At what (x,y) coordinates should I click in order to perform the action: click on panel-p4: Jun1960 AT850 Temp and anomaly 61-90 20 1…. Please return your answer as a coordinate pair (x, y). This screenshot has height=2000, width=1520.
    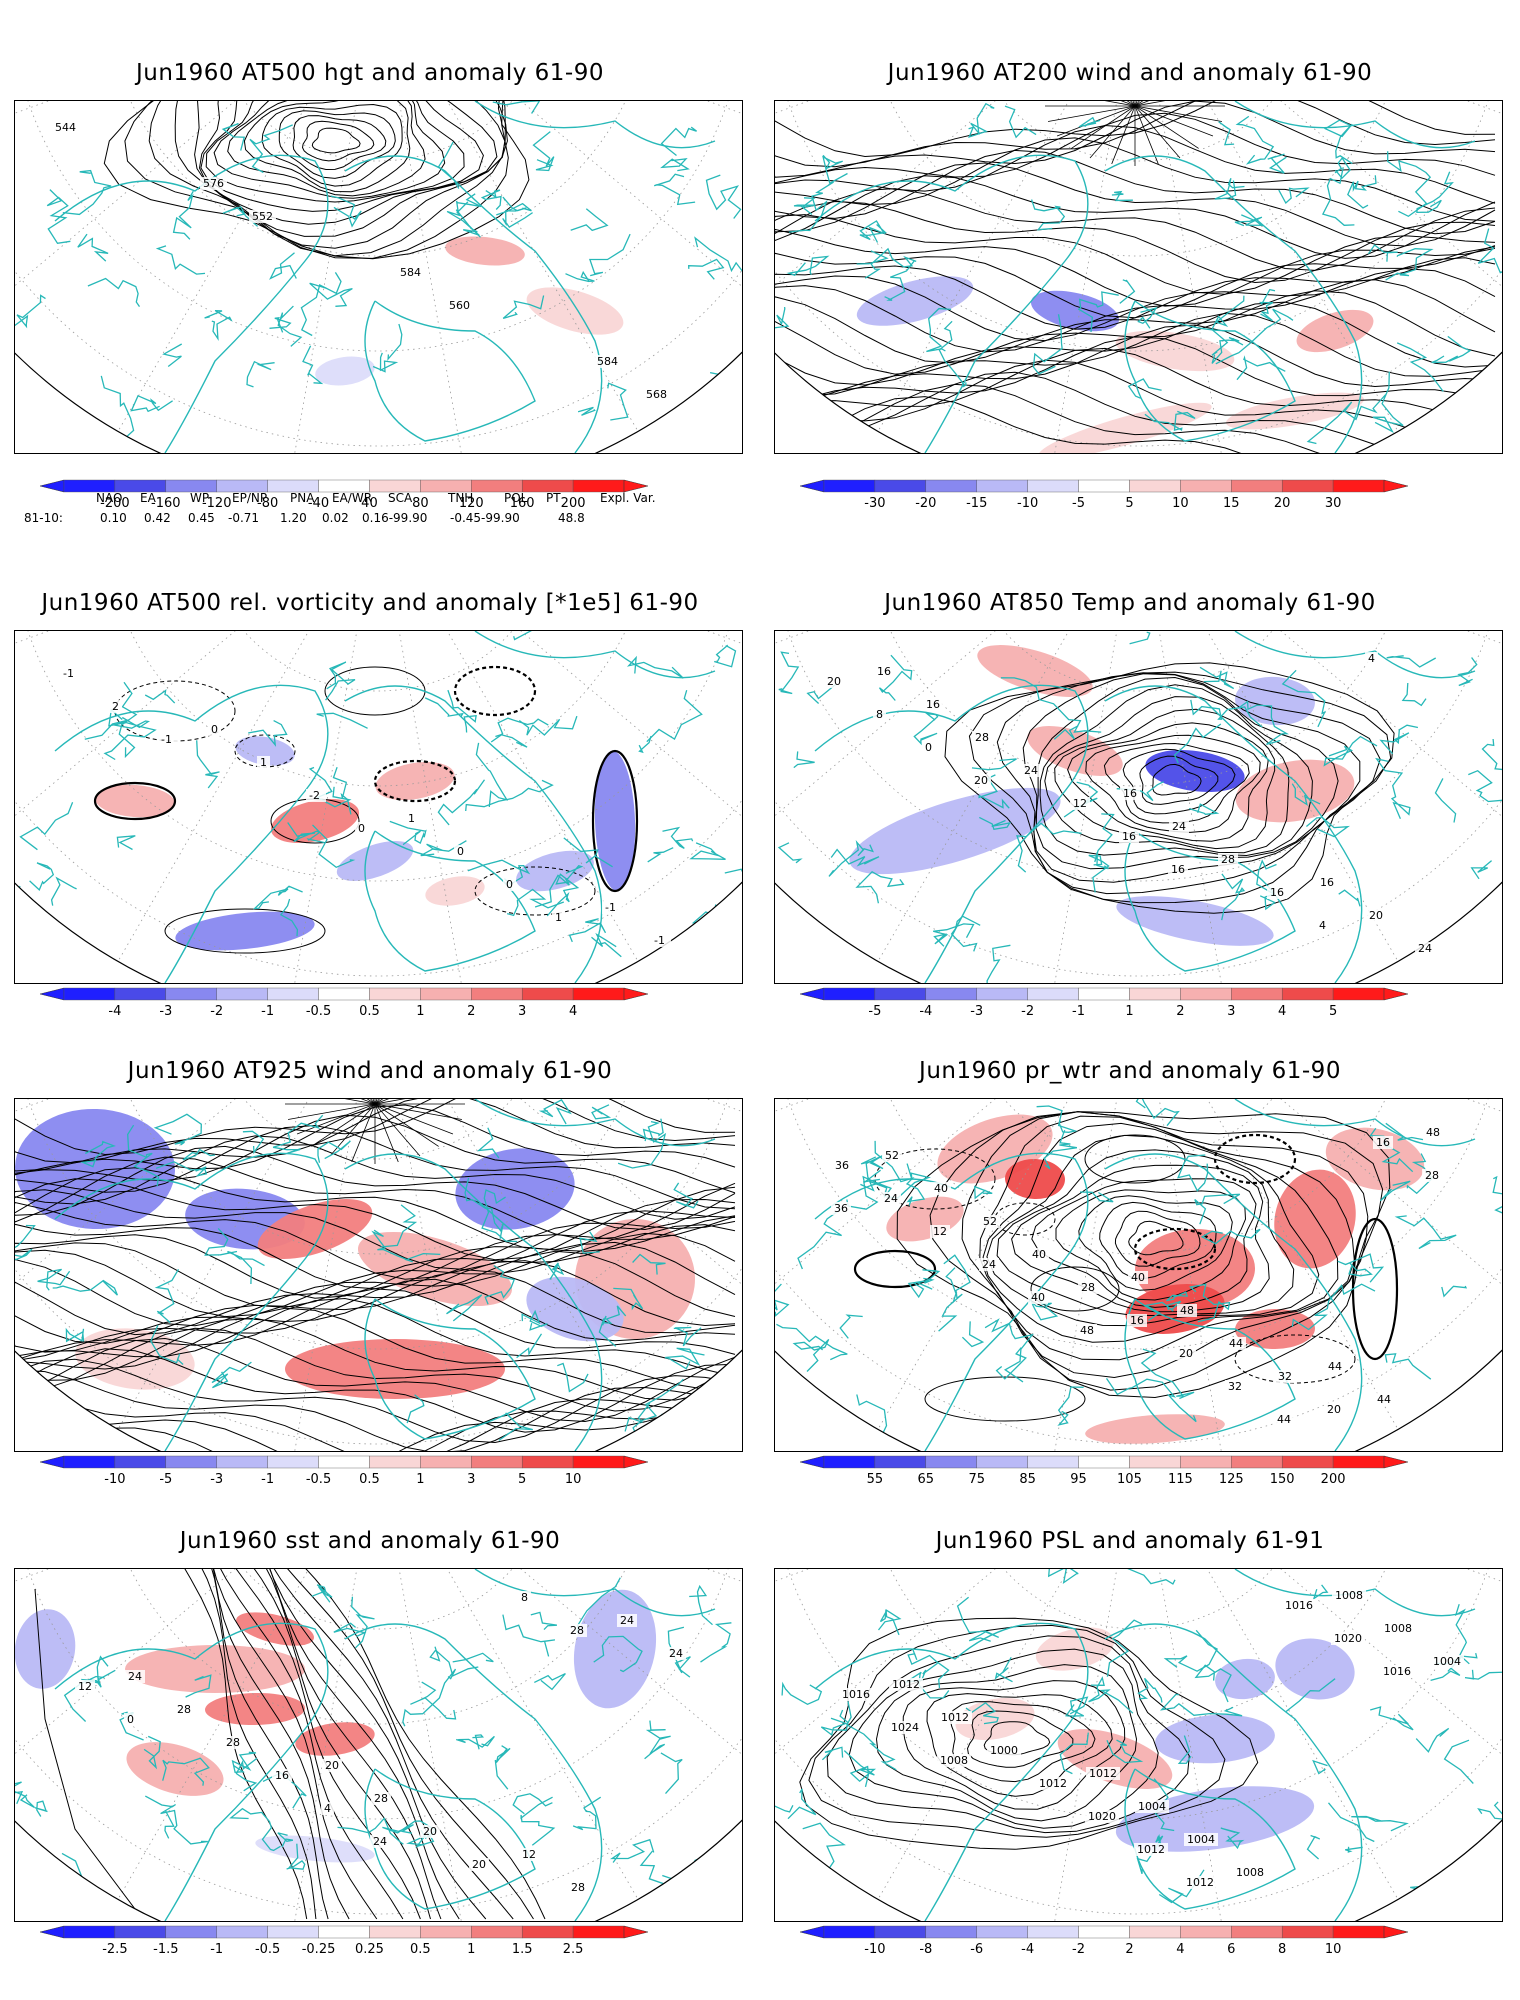
    Looking at the image, I should click on (1131, 810).